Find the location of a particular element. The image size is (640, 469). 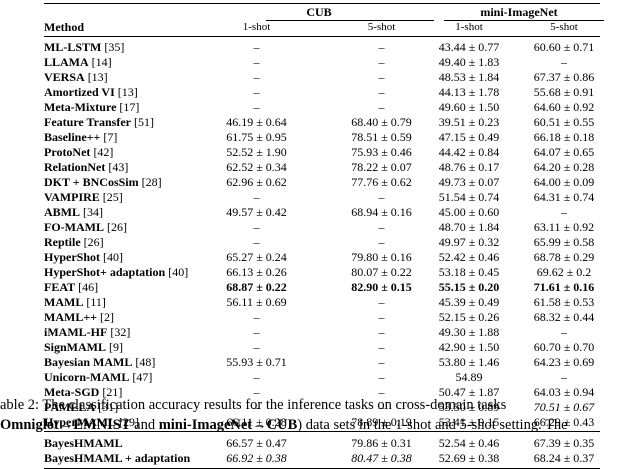

method-cell: Reptile [26] is located at coordinates (74, 242).